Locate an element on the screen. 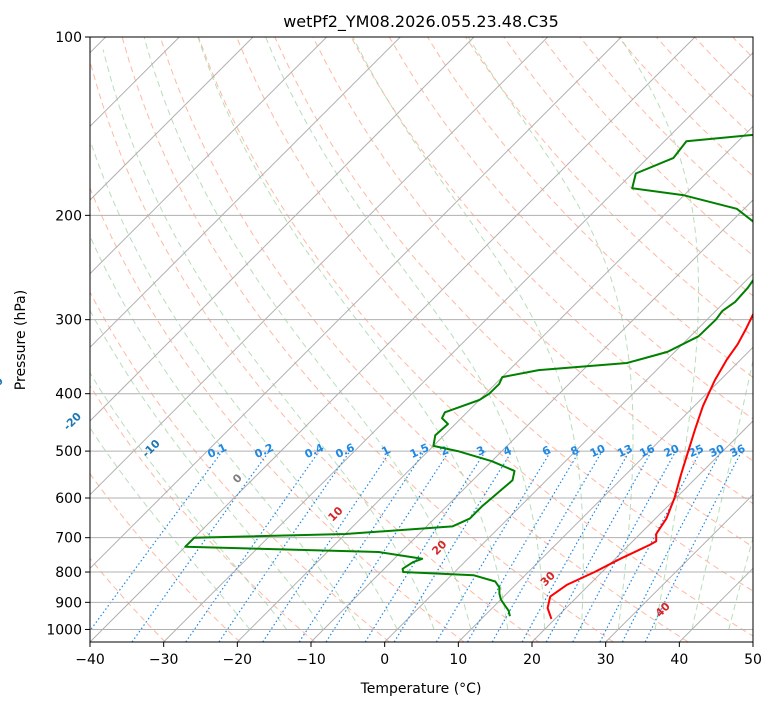  x-tick-label: −20 is located at coordinates (238, 660).